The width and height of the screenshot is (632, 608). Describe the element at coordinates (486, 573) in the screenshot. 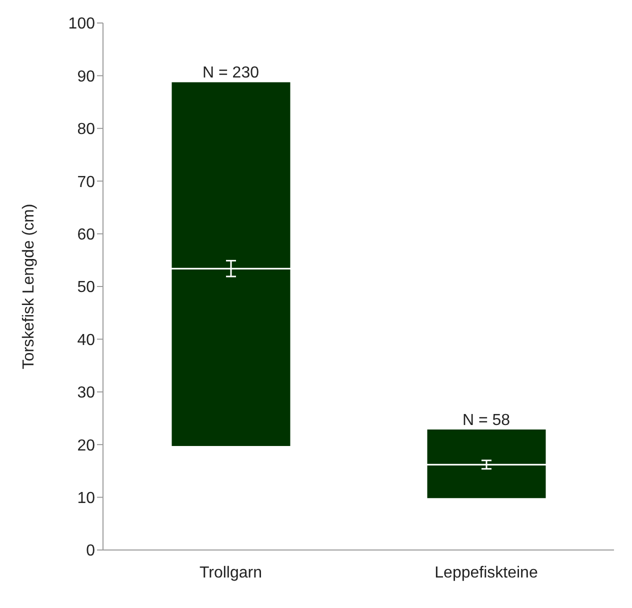

I see `x-tick-label: Leppefiskteine` at that location.